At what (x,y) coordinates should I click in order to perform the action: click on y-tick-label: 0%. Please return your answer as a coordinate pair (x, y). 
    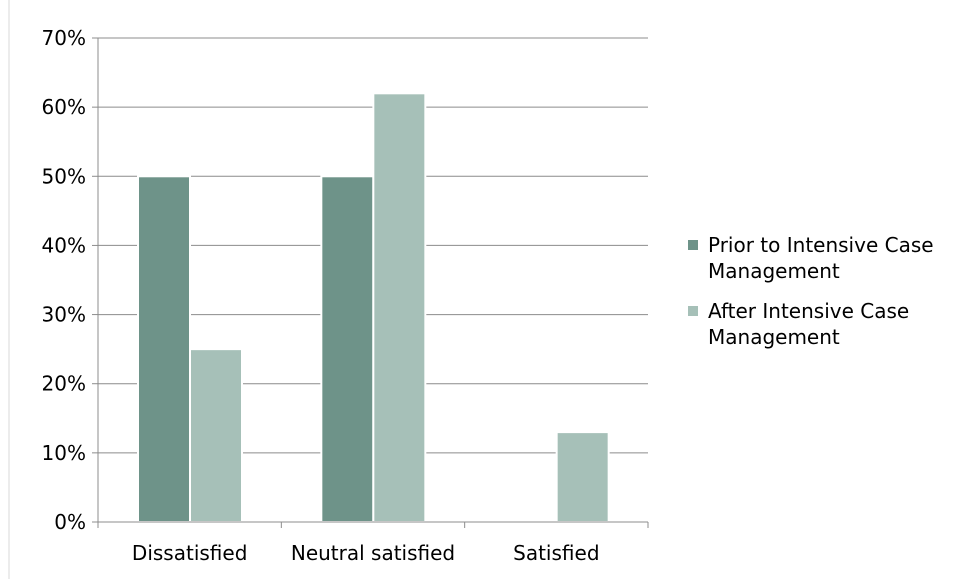
    Looking at the image, I should click on (70, 522).